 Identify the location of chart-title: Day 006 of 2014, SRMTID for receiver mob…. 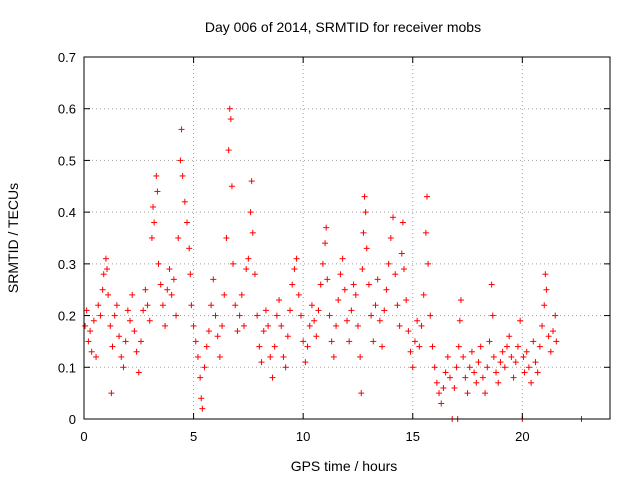
(343, 27).